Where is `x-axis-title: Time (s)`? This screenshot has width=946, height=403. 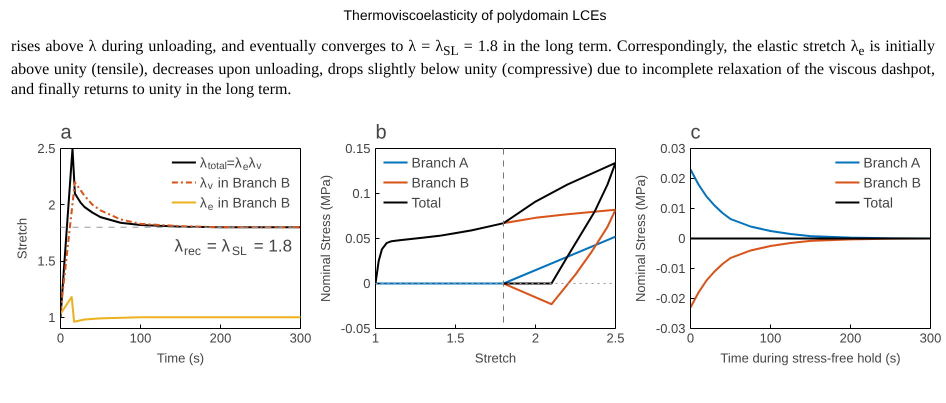
x-axis-title: Time (s) is located at coordinates (180, 358).